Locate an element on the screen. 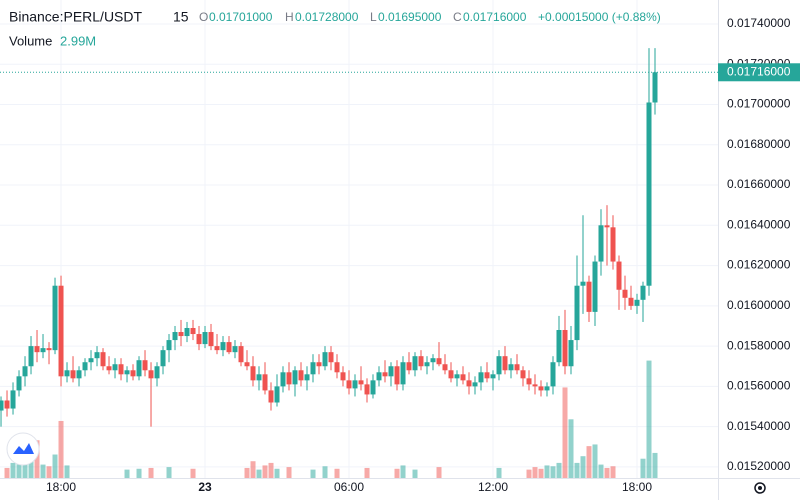  y-tick-label: 0.01660000 is located at coordinates (759, 184).